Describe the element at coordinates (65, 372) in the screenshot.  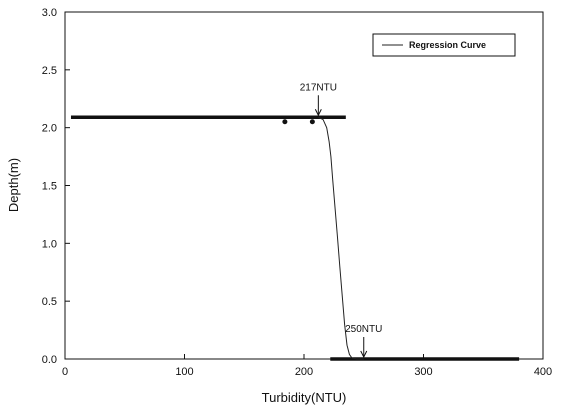
I see `x-tick-label: 0` at that location.